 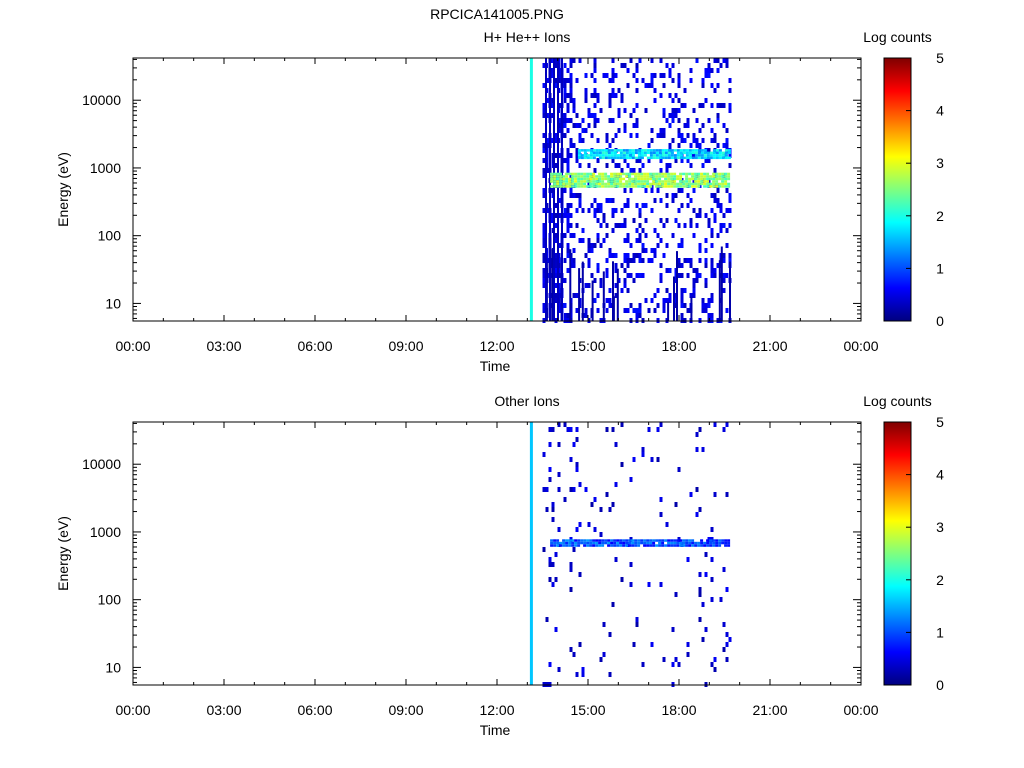 What do you see at coordinates (769, 710) in the screenshot?
I see `x-tick-label: 21:00` at bounding box center [769, 710].